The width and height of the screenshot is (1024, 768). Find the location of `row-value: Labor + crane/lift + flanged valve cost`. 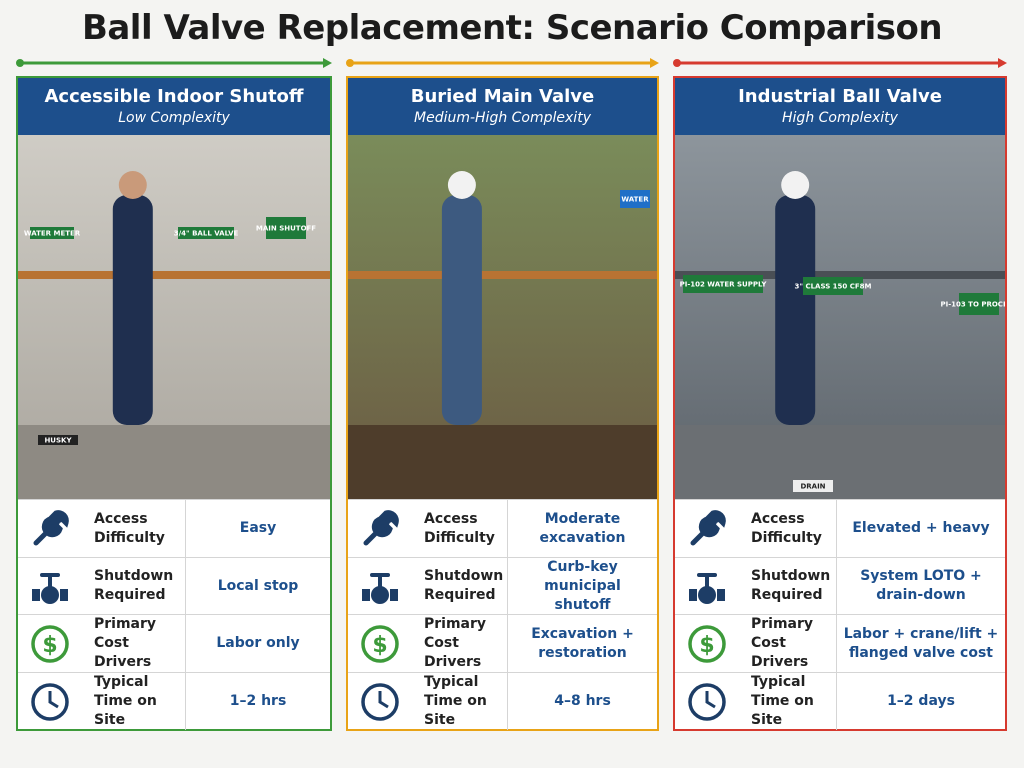

row-value: Labor + crane/lift + flanged valve cost is located at coordinates (920, 643).